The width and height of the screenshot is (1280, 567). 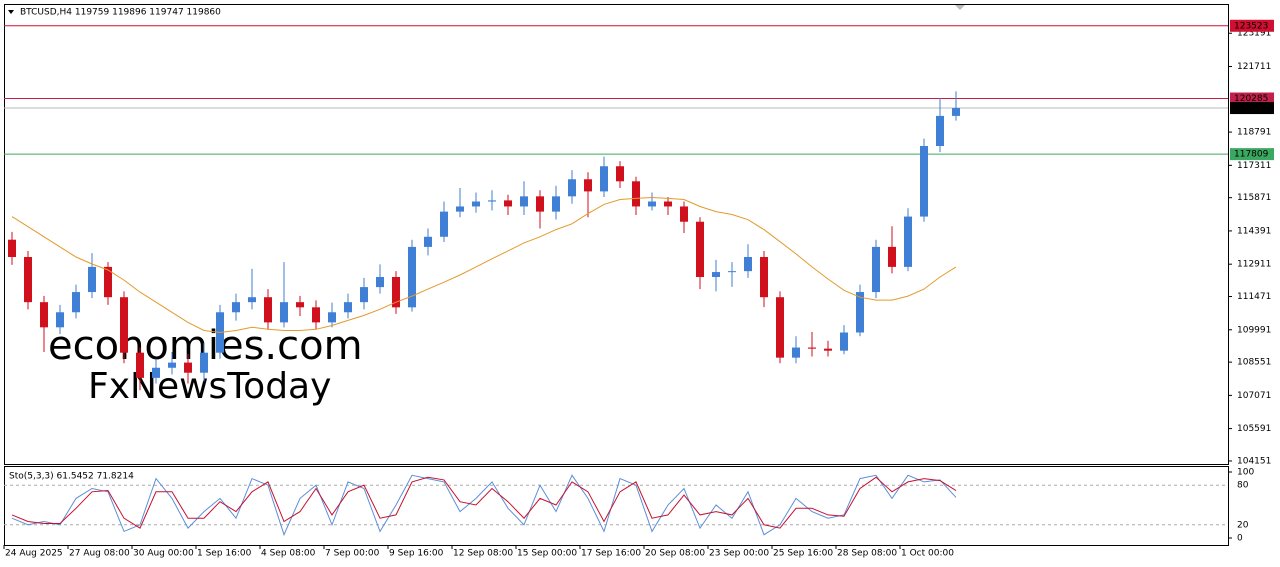 I want to click on price-tag-label: 123523, so click(x=1251, y=26).